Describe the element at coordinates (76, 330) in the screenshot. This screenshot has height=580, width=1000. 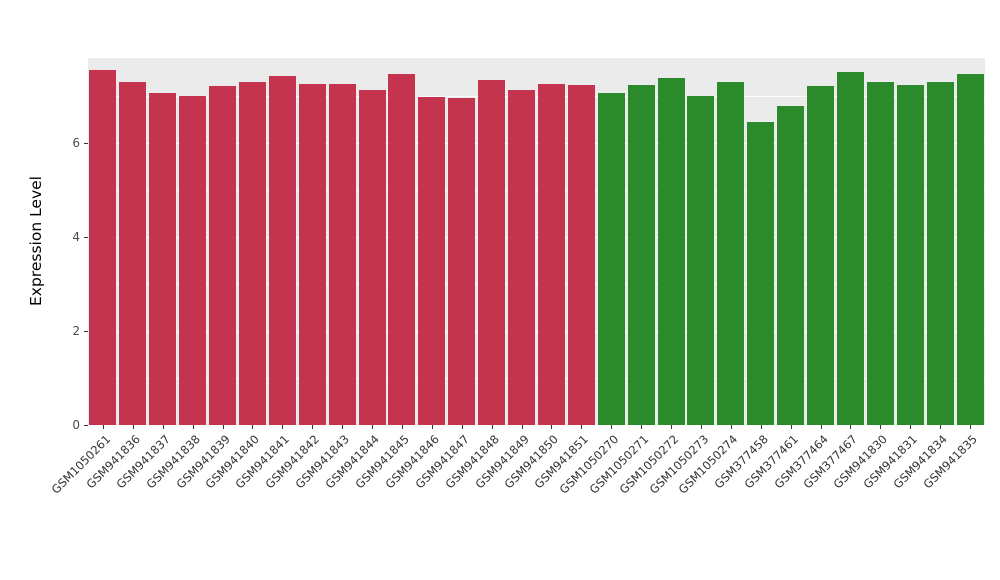
I see `y-tick-label: 2` at that location.